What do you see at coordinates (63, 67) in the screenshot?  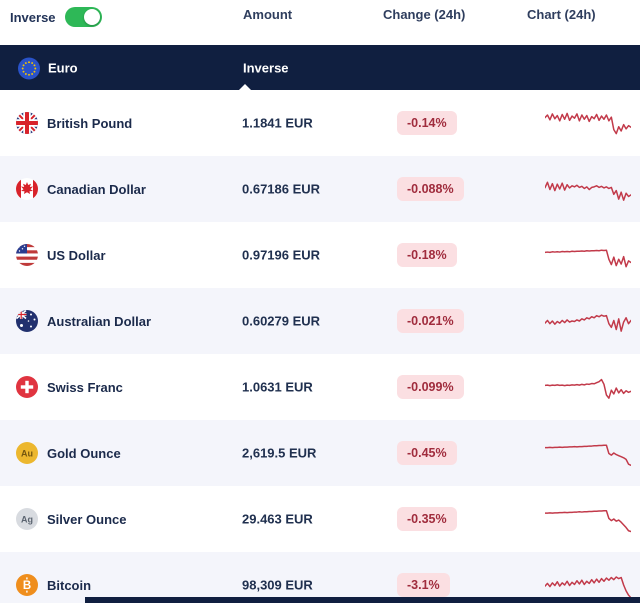 I see `base-currency-name: Euro` at bounding box center [63, 67].